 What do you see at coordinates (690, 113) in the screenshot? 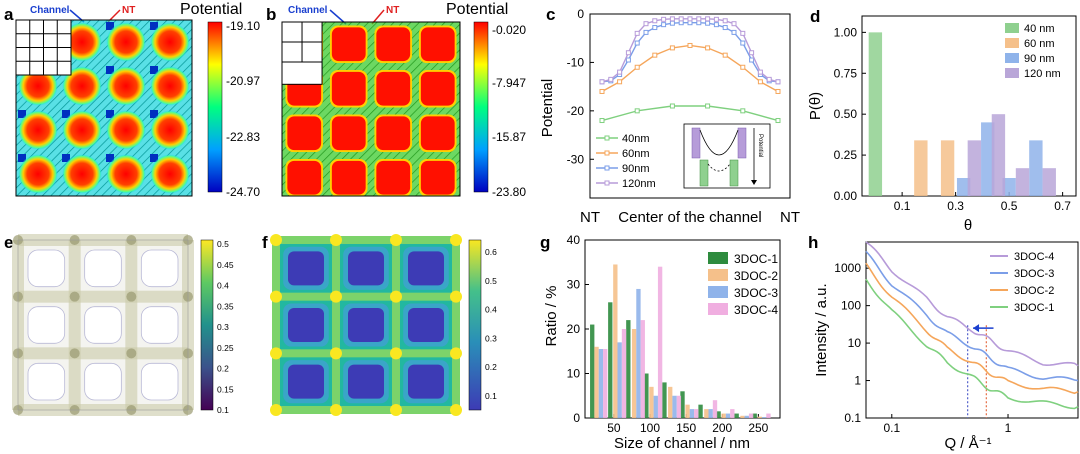
I see `series-line-40nm` at bounding box center [690, 113].